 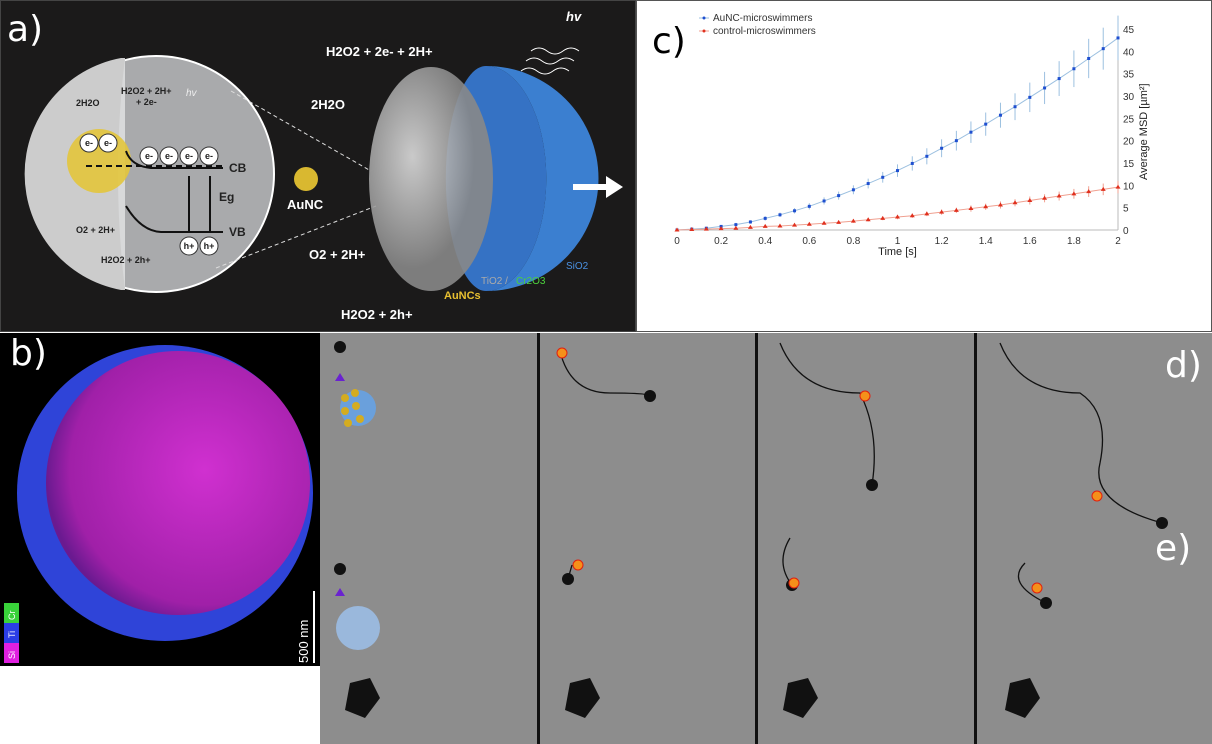 What do you see at coordinates (764, 31) in the screenshot?
I see `legend-label: control-microswimmers` at bounding box center [764, 31].